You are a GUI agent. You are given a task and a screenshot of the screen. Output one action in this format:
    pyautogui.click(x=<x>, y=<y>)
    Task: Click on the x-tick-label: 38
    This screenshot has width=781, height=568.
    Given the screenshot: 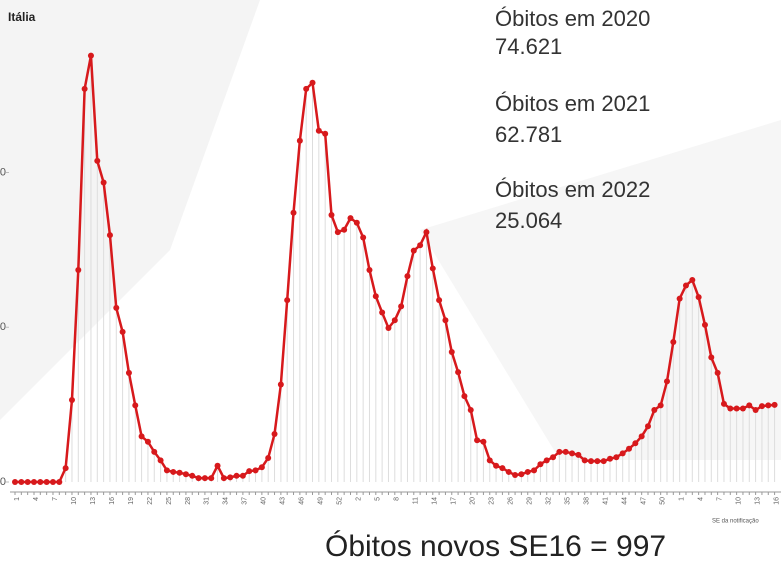 What is the action you would take?
    pyautogui.click(x=587, y=501)
    